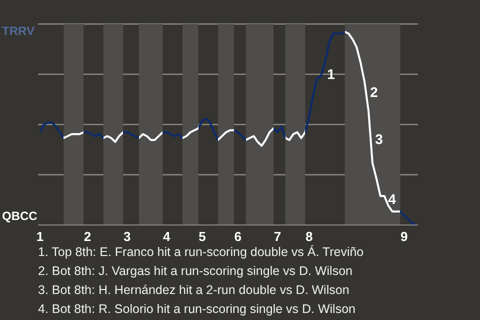 The image size is (480, 320). I want to click on x-tick-label: 1, so click(40, 236).